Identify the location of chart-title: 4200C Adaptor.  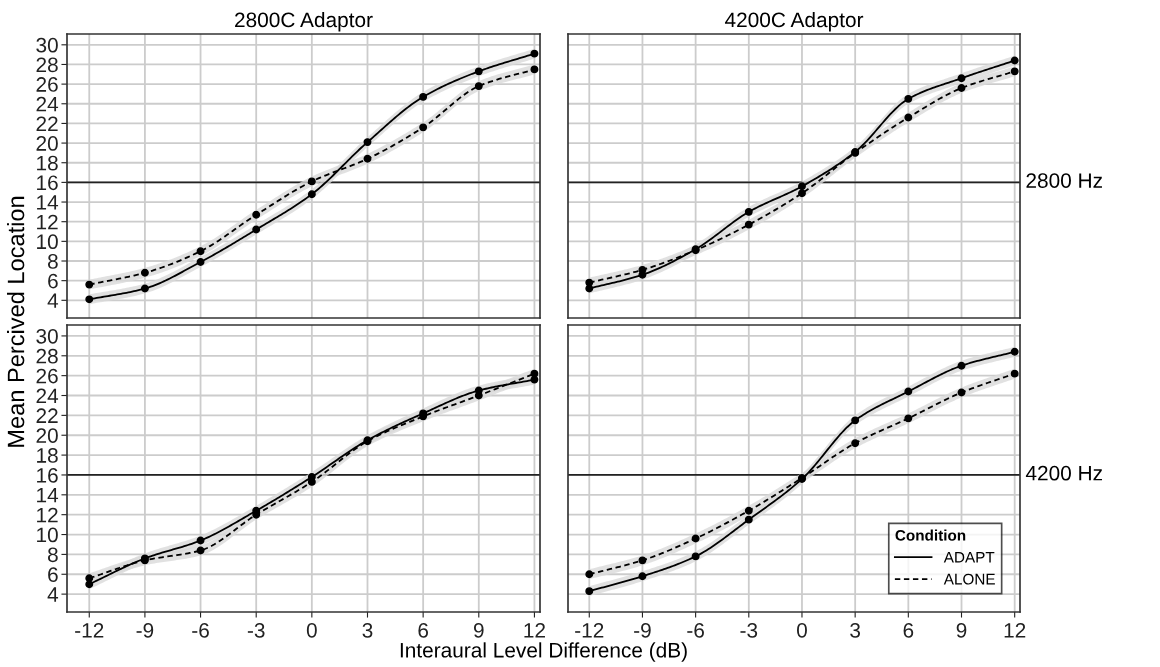
(794, 21).